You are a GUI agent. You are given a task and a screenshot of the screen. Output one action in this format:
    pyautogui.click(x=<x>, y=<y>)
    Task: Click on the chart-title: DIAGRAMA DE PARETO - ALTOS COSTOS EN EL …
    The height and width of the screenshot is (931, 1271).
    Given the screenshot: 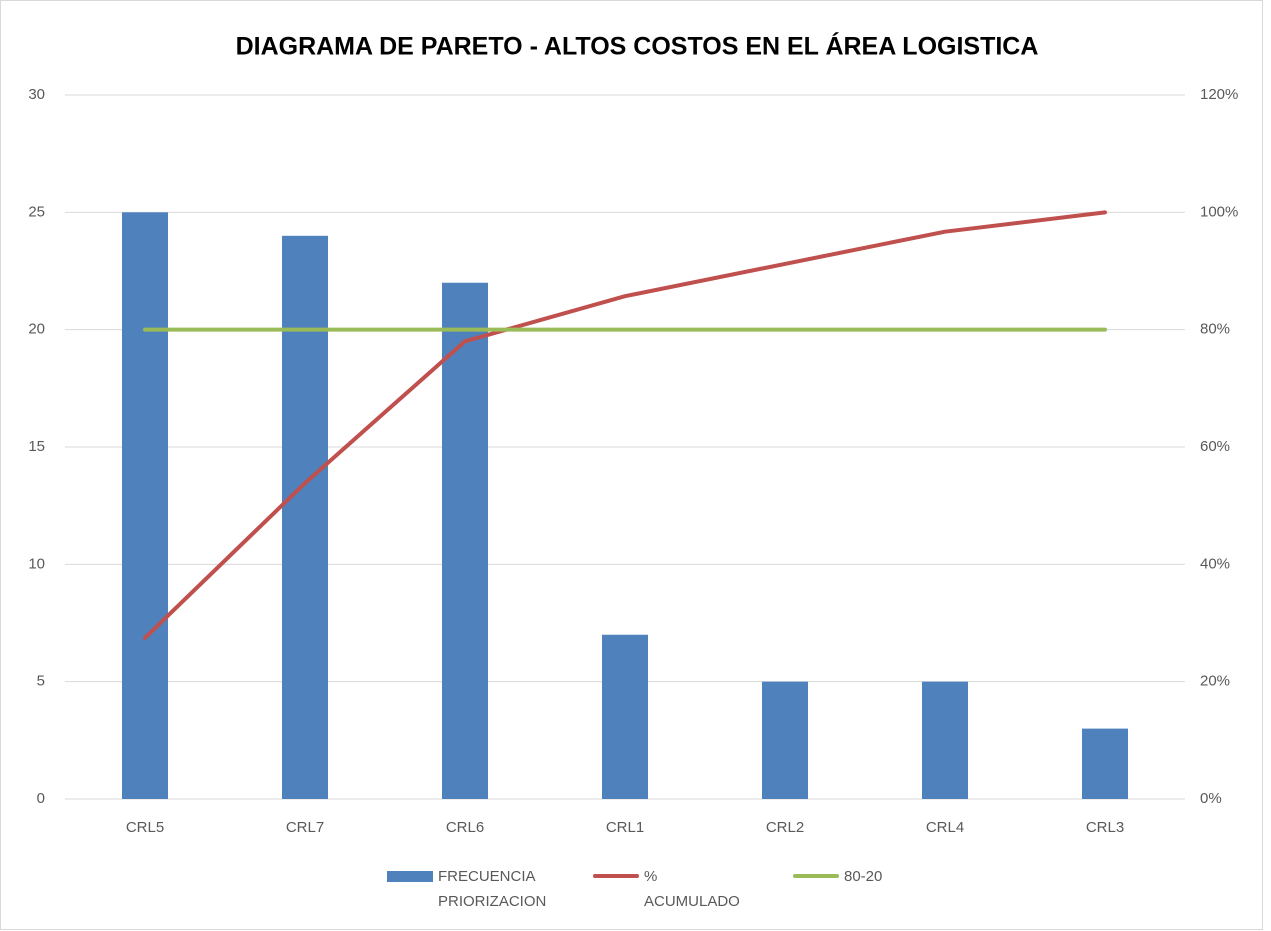 What is the action you would take?
    pyautogui.click(x=637, y=46)
    